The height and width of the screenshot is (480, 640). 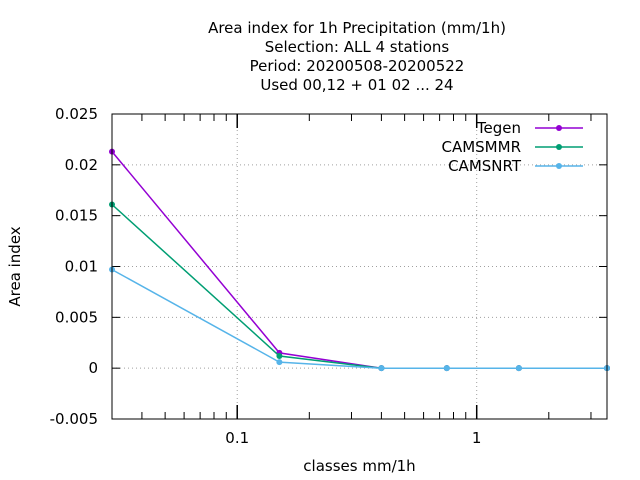 What do you see at coordinates (481, 147) in the screenshot?
I see `legend-label: CAMSMMR` at bounding box center [481, 147].